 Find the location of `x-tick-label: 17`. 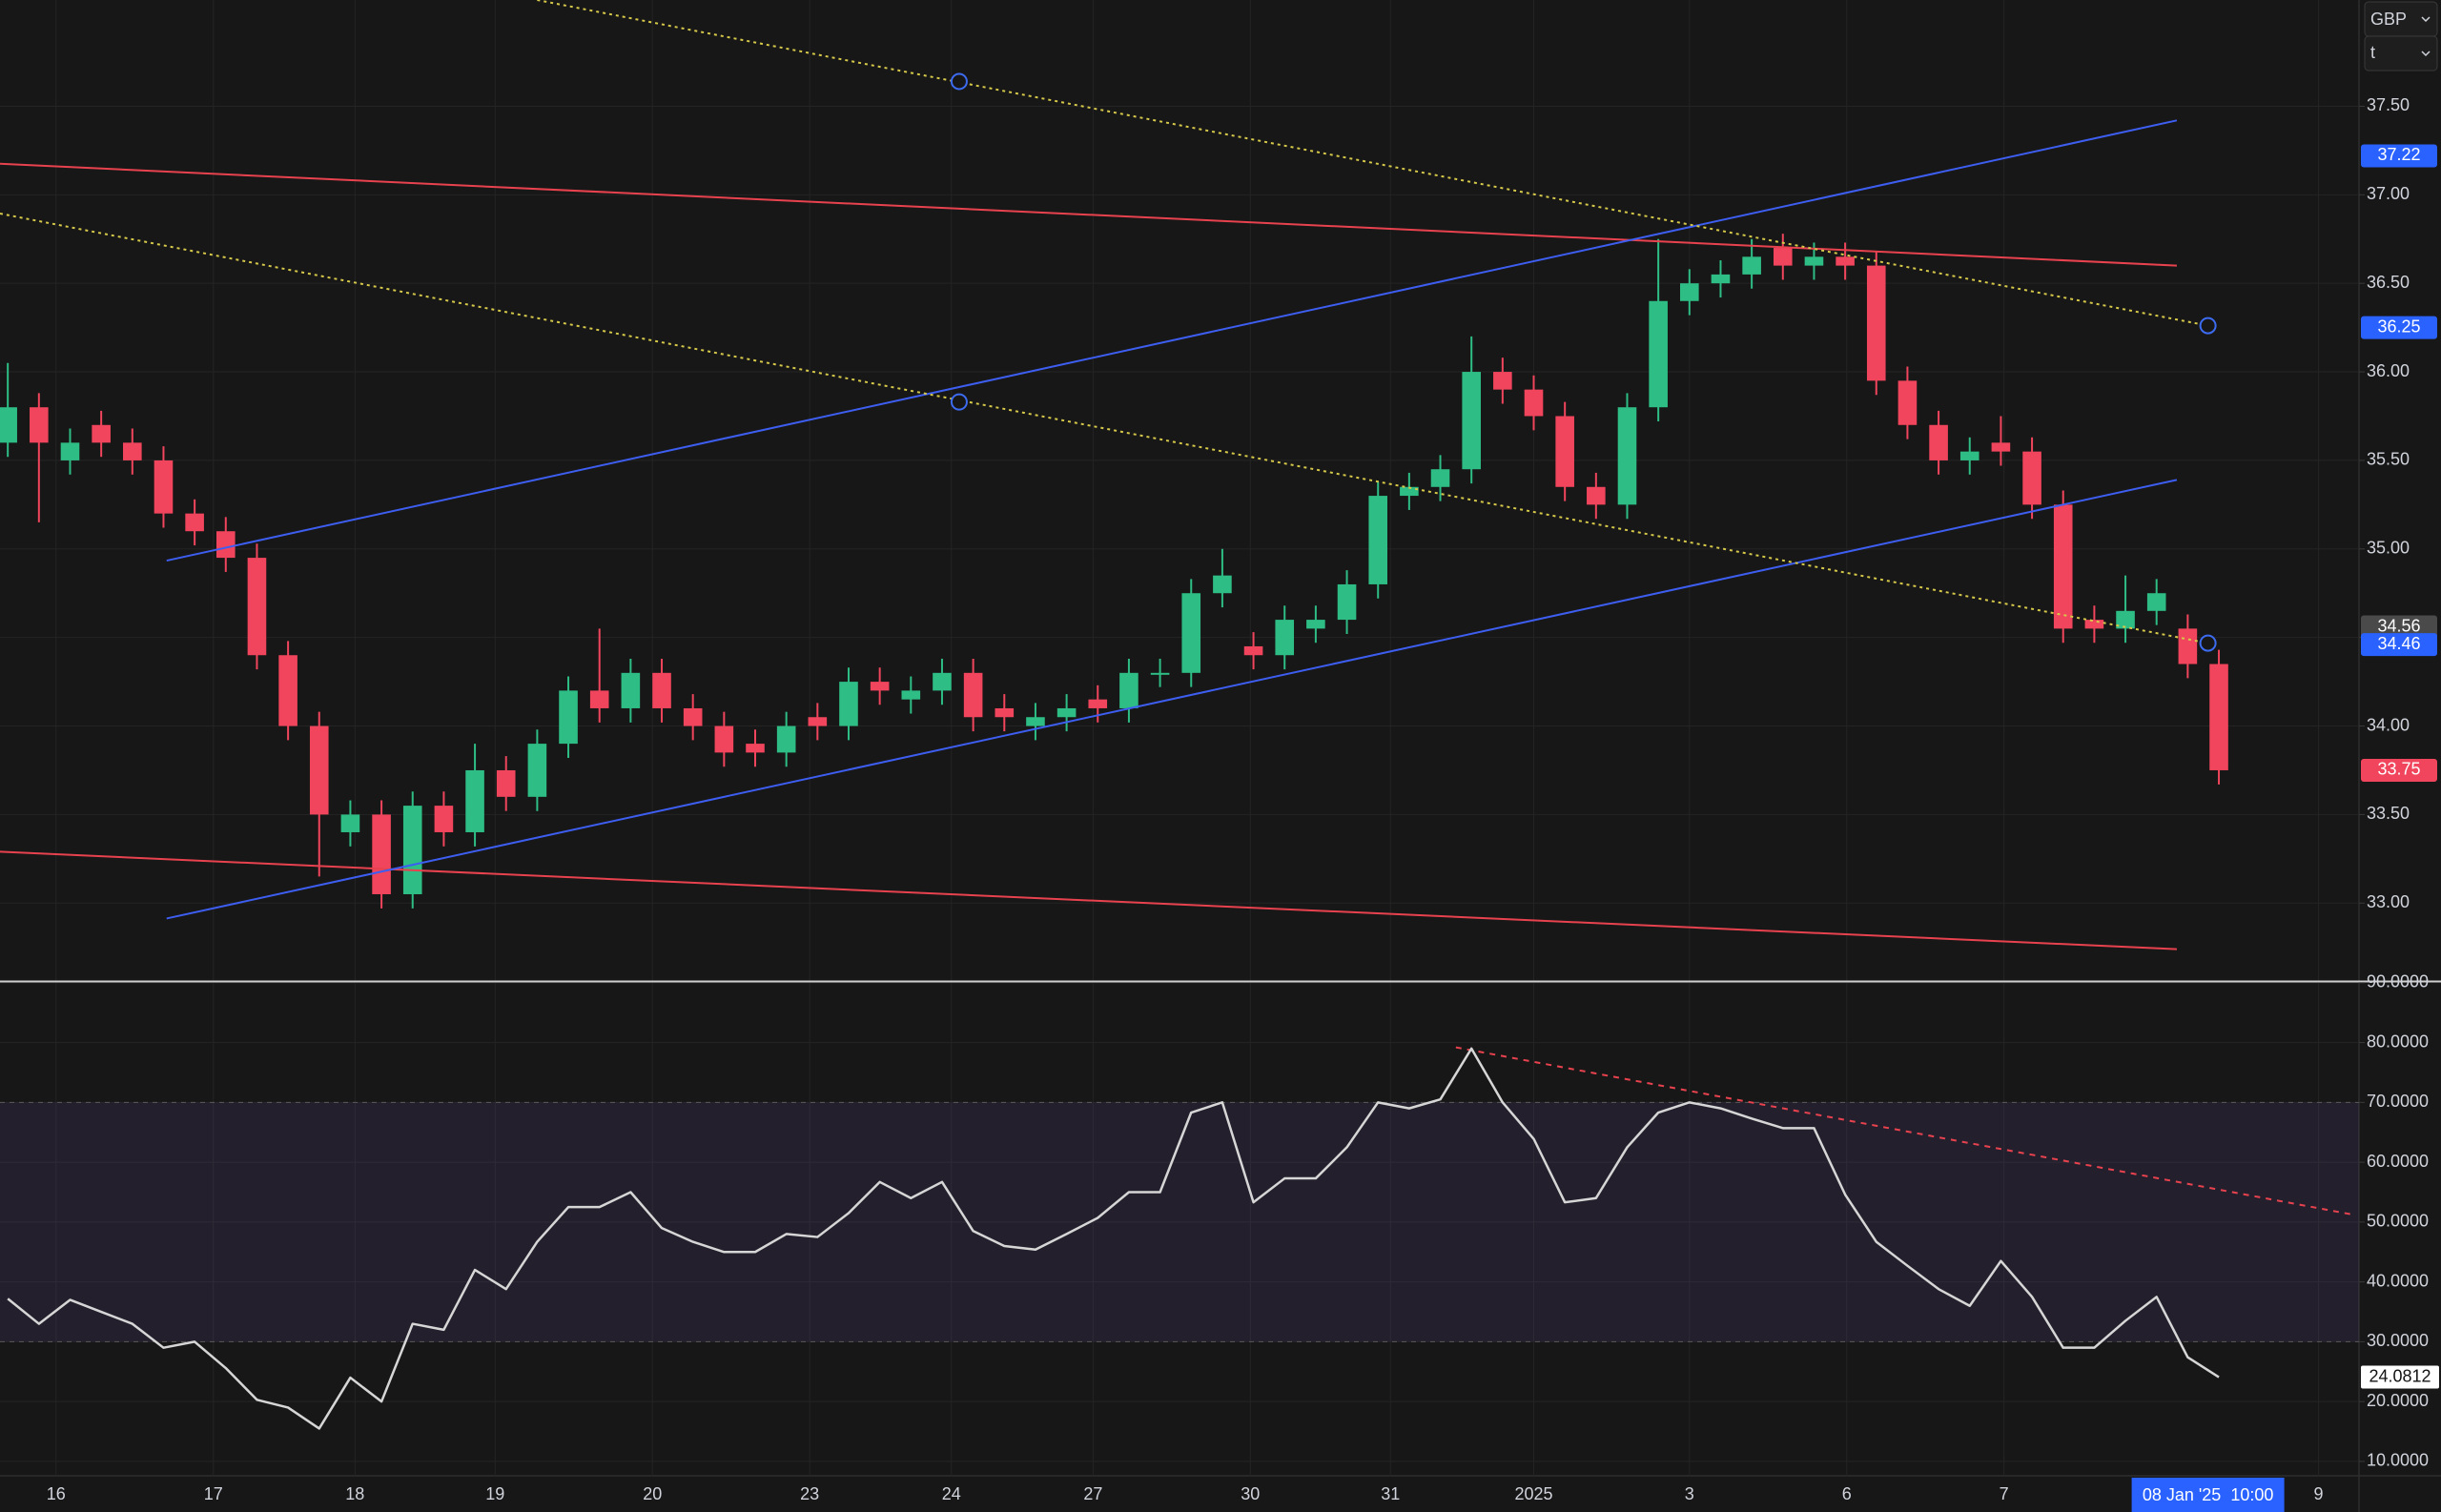

x-tick-label: 17 is located at coordinates (213, 1493).